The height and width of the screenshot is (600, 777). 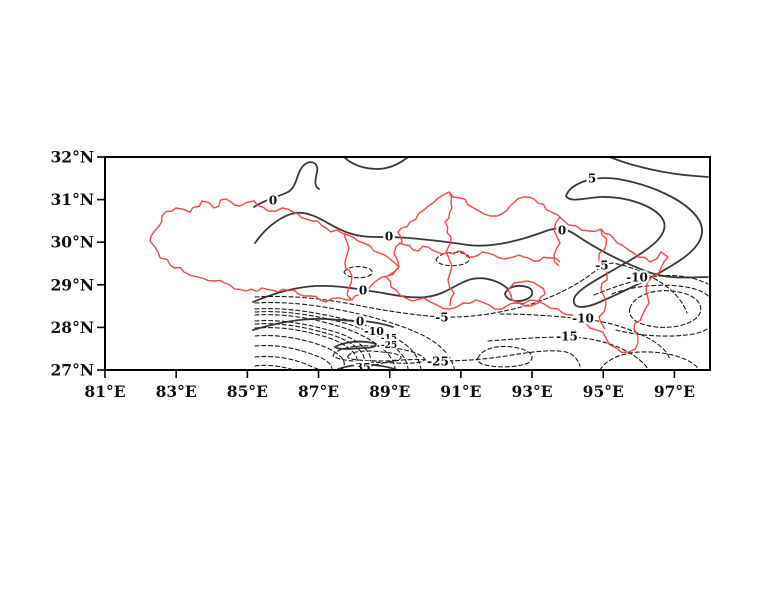 I want to click on x-axis-label: 95°E, so click(x=603, y=391).